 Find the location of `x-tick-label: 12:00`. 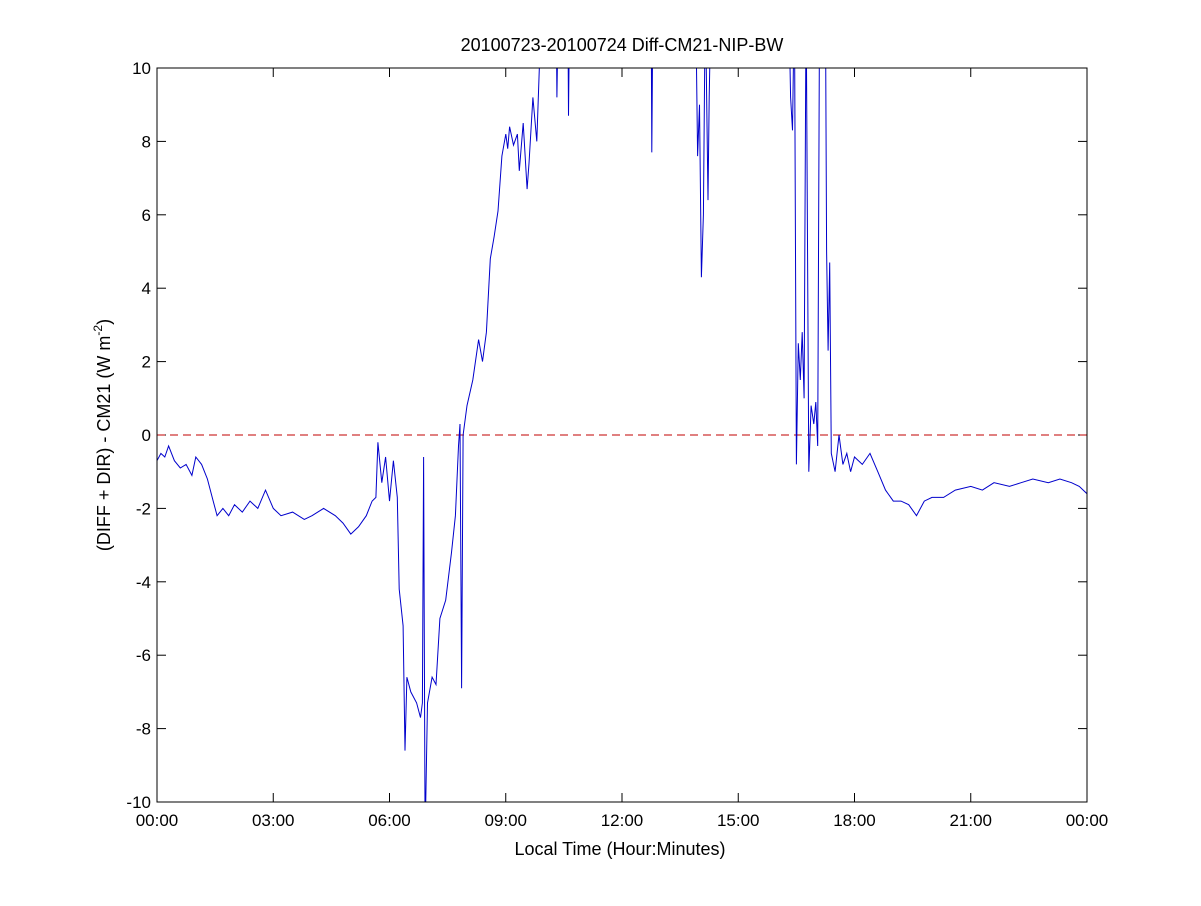

x-tick-label: 12:00 is located at coordinates (622, 820).